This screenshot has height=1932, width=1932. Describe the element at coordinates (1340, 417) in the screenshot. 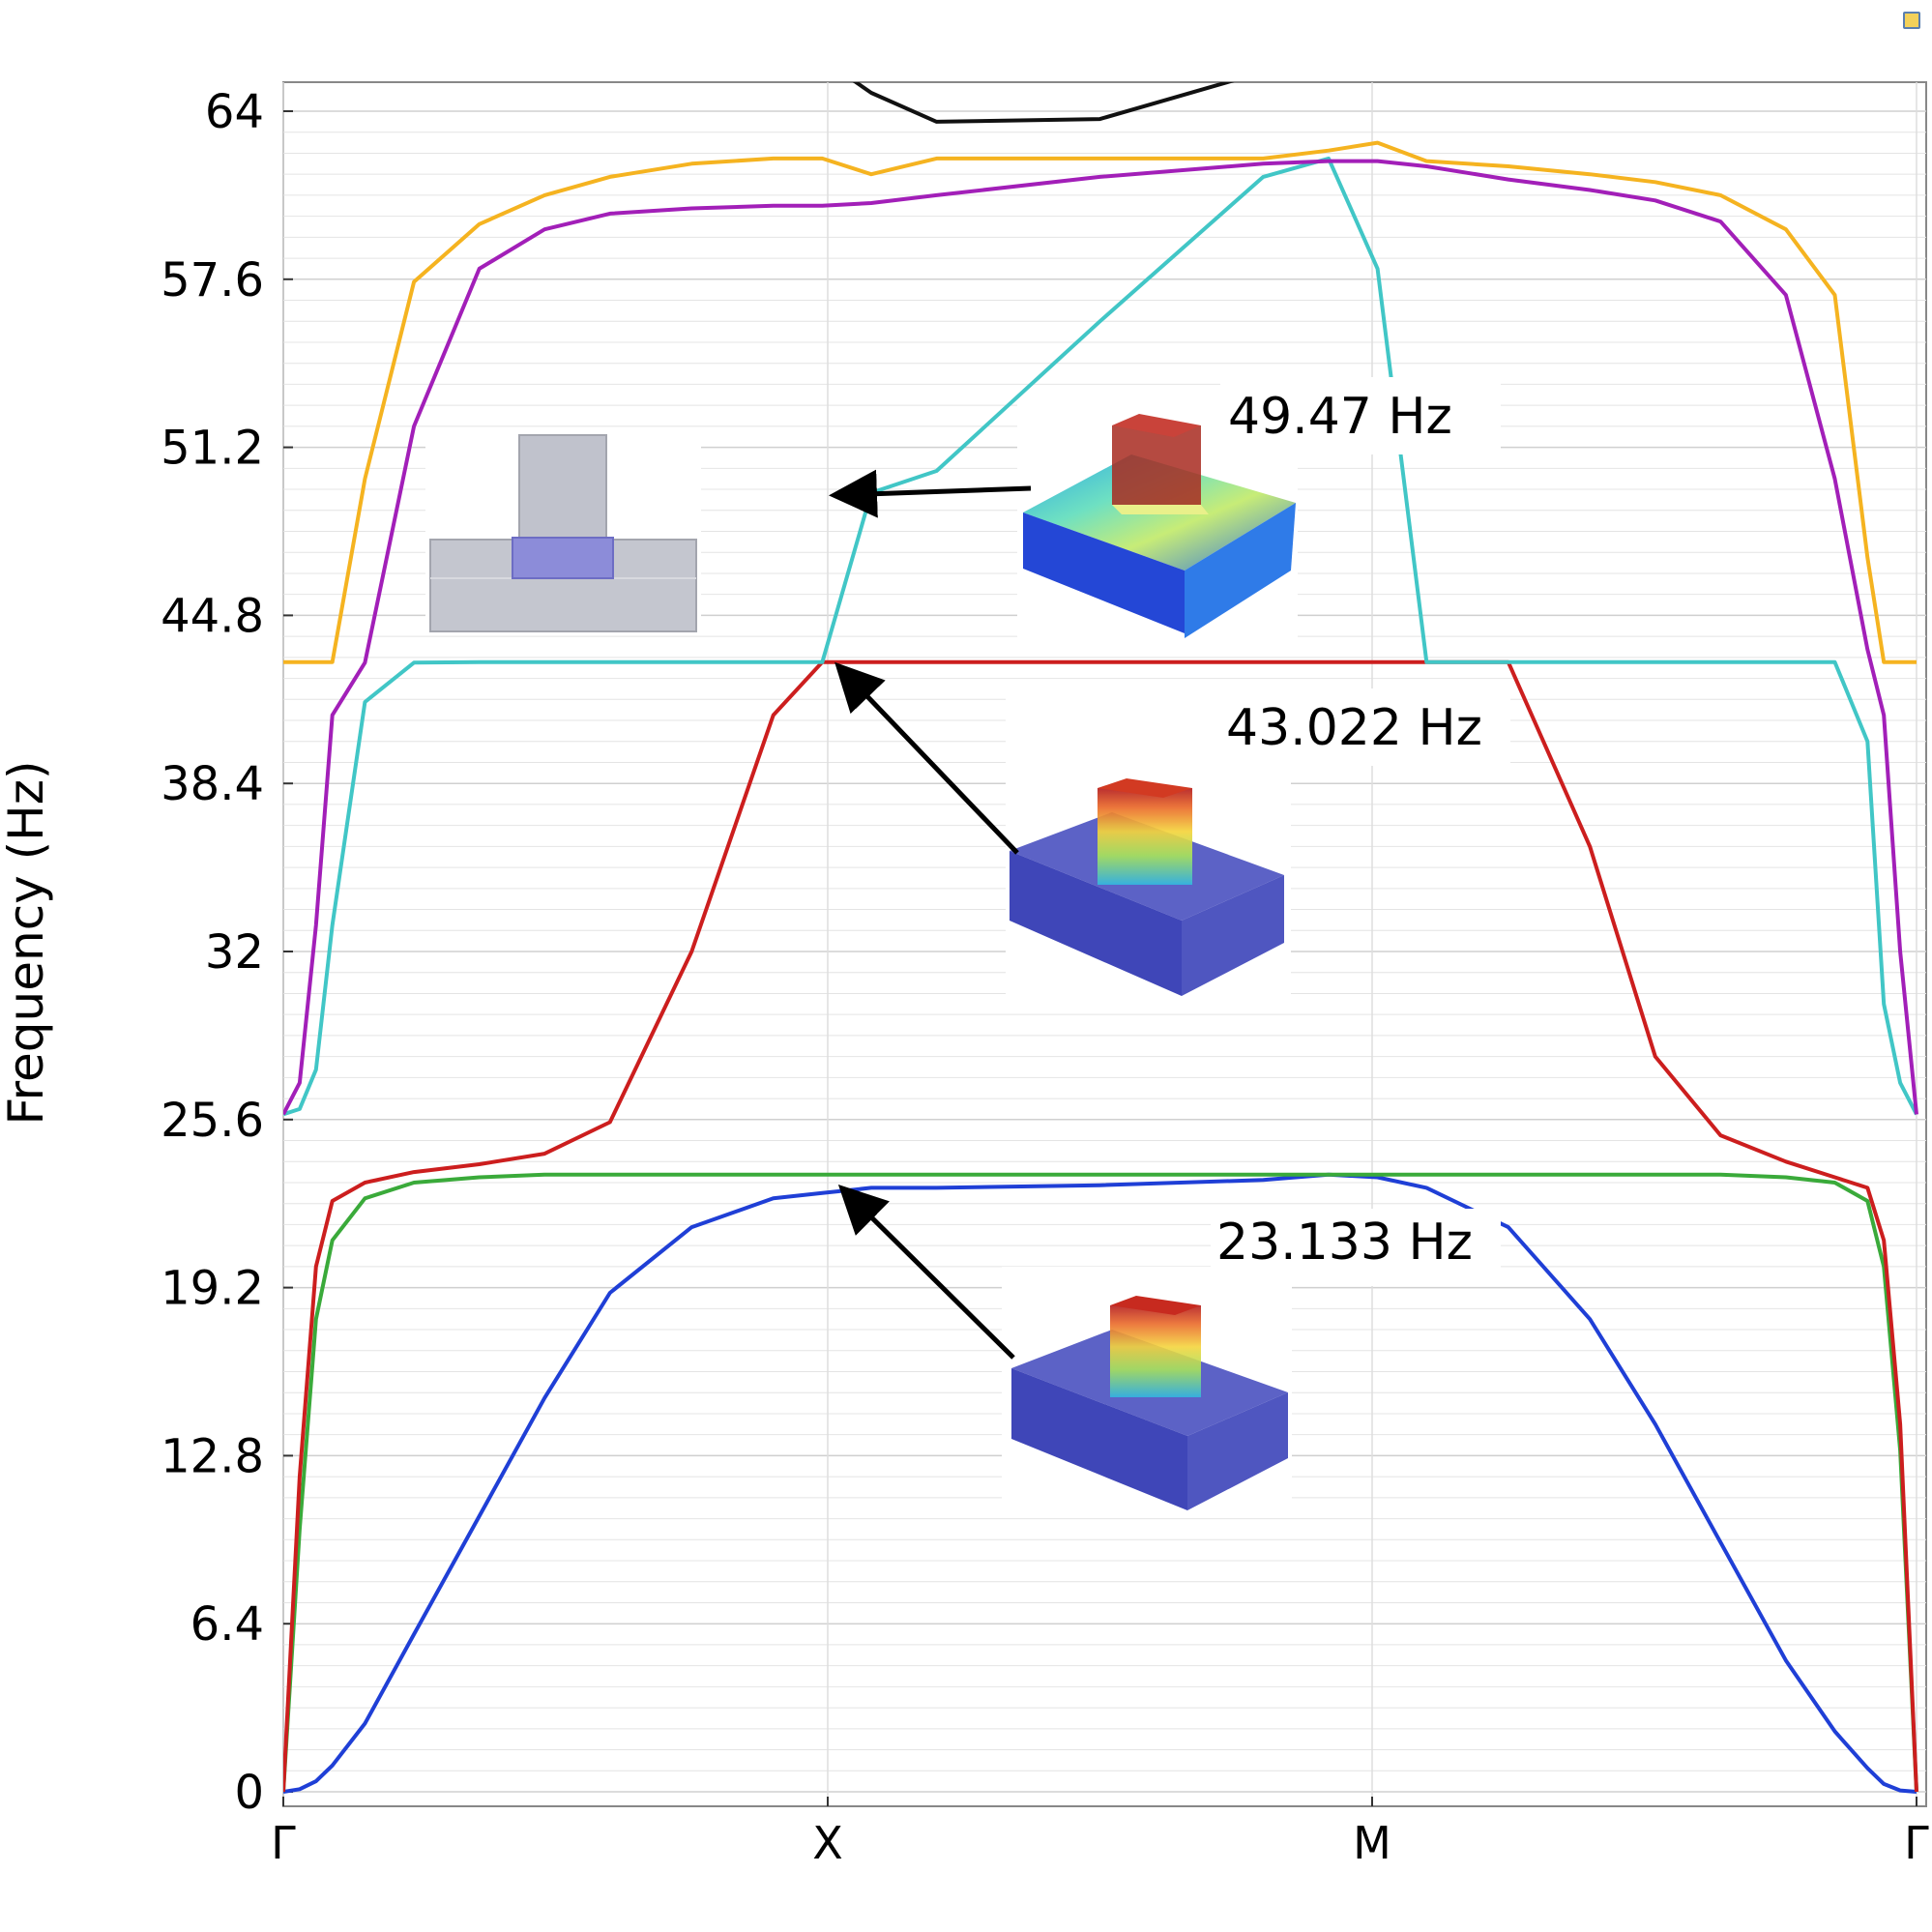

I see `annotation-label-49-hz: 49.47 Hz` at that location.